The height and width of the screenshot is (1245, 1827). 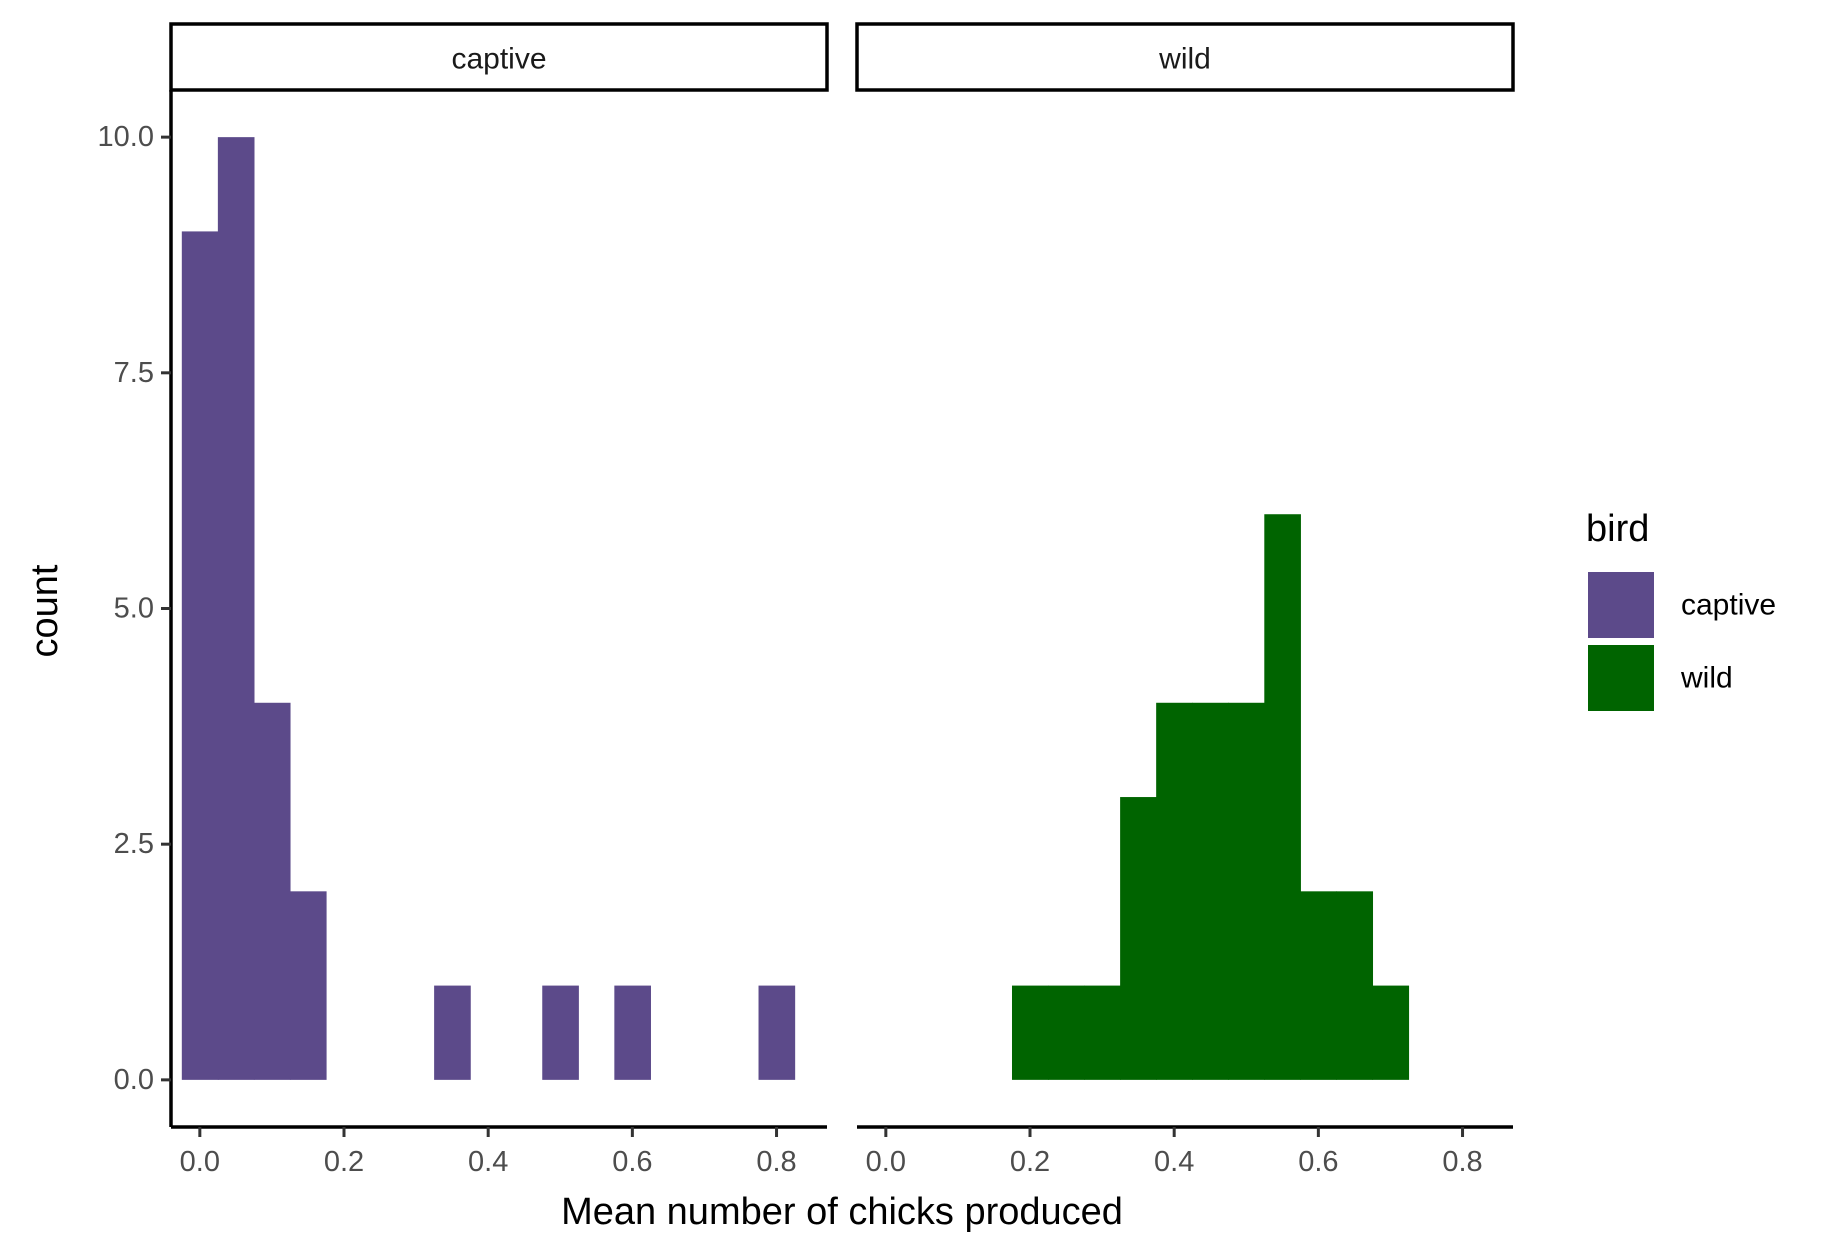 I want to click on y-tick-label-1: 2.5, so click(x=134, y=844).